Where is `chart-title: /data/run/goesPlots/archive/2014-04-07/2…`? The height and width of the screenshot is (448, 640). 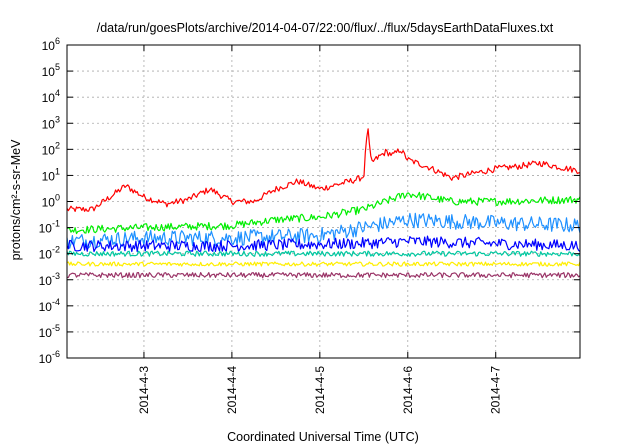 chart-title: /data/run/goesPlots/archive/2014-04-07/2… is located at coordinates (325, 28).